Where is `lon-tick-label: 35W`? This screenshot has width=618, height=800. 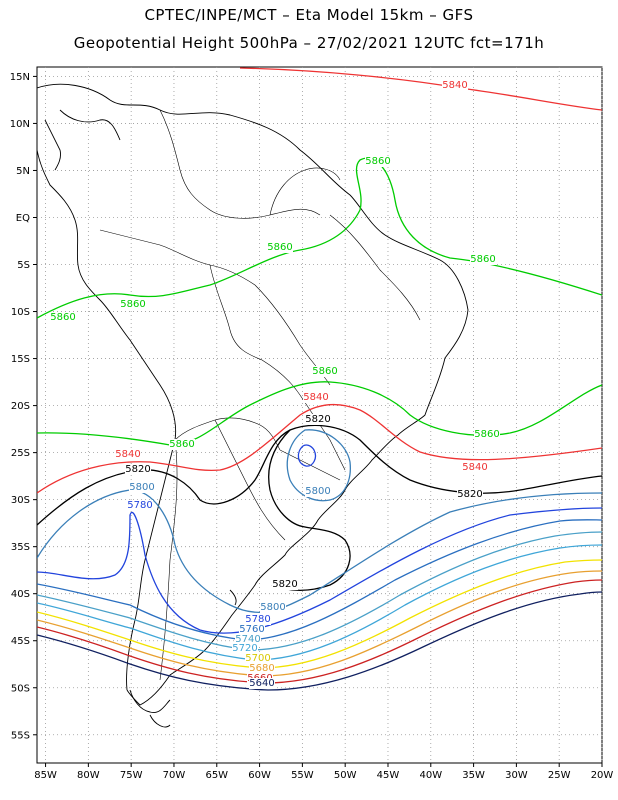
lon-tick-label: 35W is located at coordinates (473, 775).